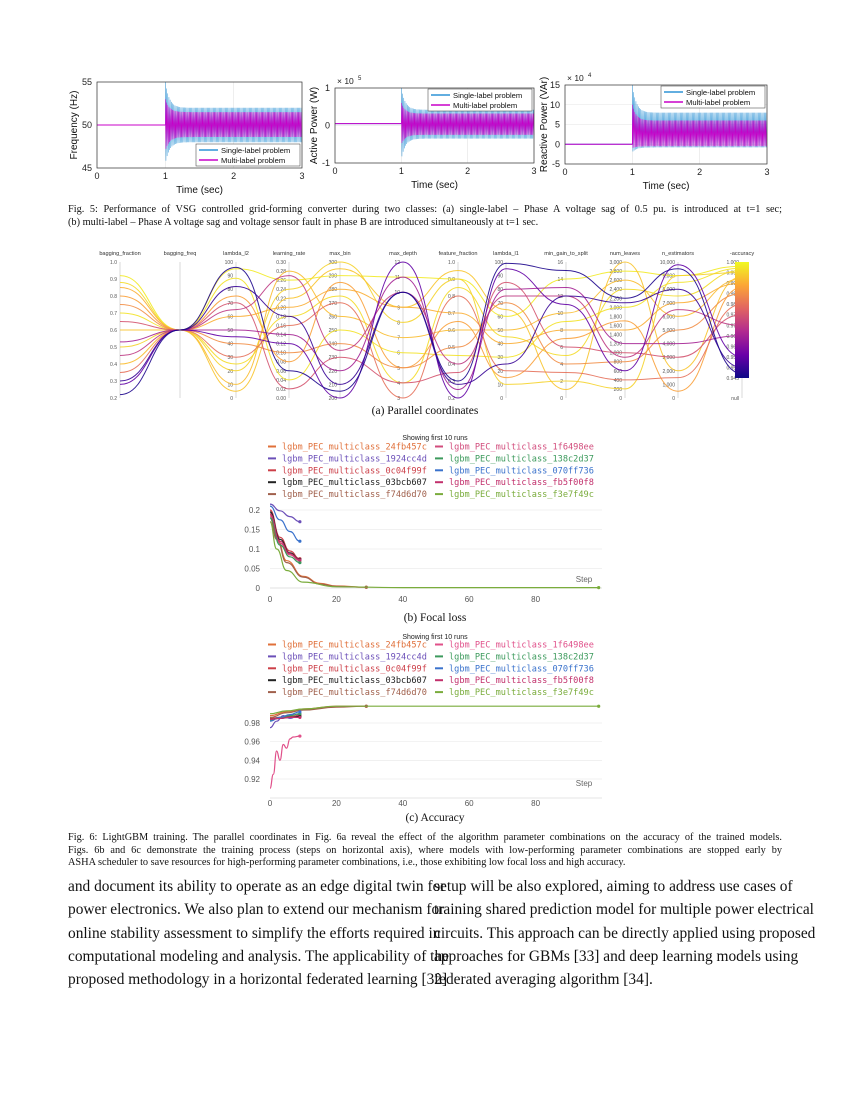  Describe the element at coordinates (87, 125) in the screenshot. I see `y-tick-label: 50` at that location.